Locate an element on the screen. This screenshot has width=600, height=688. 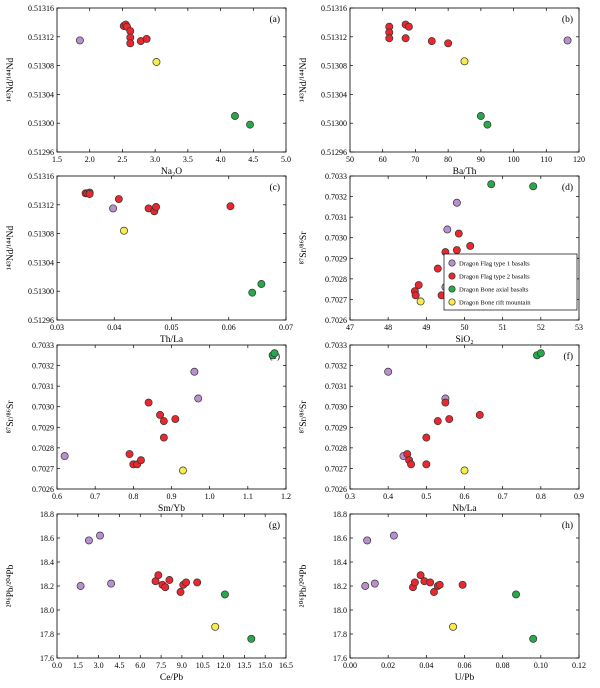
x-tick-label: 52 is located at coordinates (541, 327).